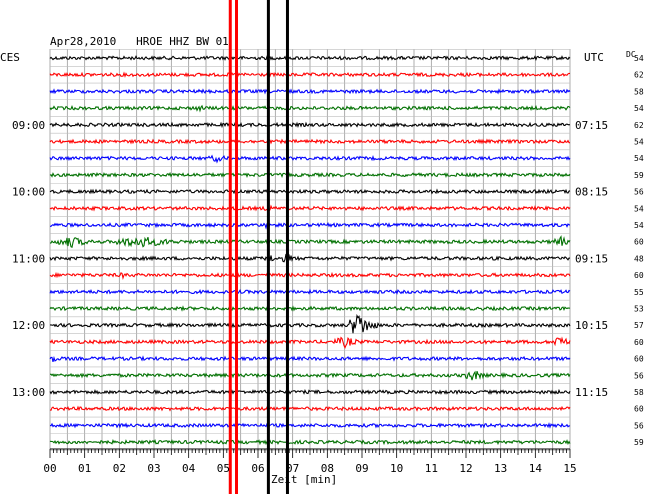 Image resolution: width=650 pixels, height=494 pixels. What do you see at coordinates (591, 192) in the screenshot?
I see `right-time-label: 08:15` at bounding box center [591, 192].